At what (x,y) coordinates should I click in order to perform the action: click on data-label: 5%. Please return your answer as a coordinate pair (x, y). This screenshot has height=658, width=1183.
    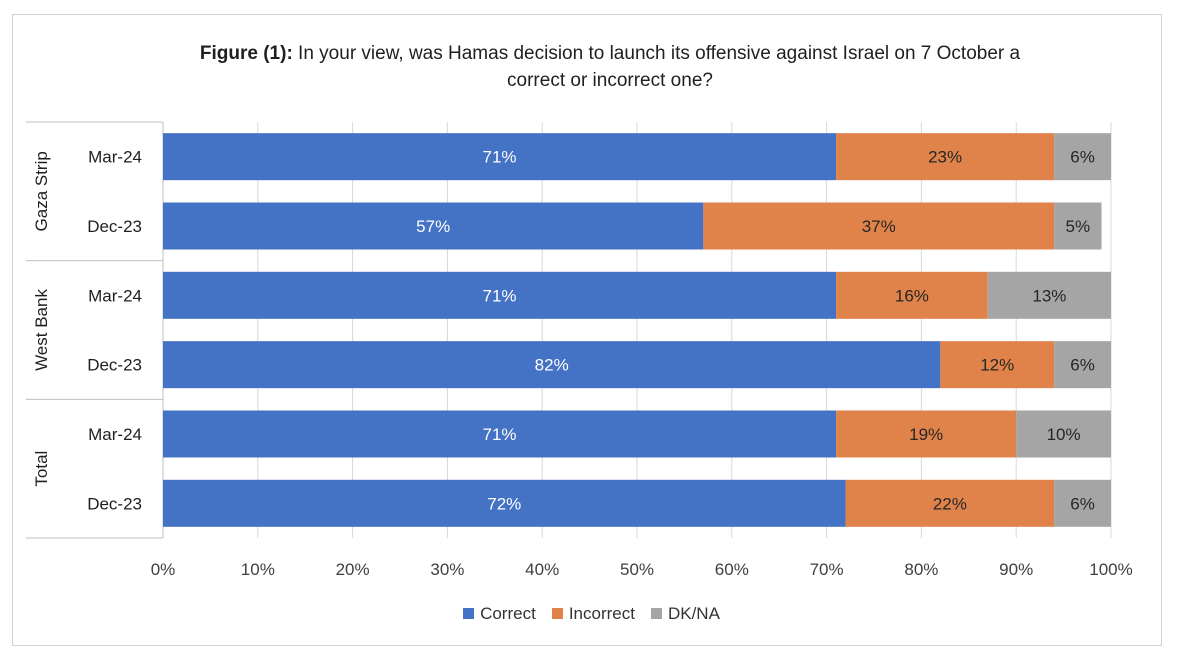
    Looking at the image, I should click on (1078, 226).